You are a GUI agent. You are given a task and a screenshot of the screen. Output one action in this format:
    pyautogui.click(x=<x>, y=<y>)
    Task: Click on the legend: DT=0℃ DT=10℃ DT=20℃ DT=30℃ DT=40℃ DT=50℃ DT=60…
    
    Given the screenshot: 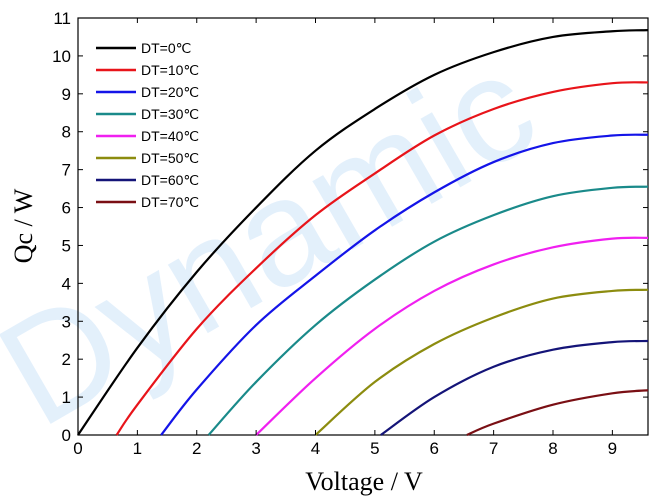 What is the action you would take?
    pyautogui.click(x=147, y=125)
    